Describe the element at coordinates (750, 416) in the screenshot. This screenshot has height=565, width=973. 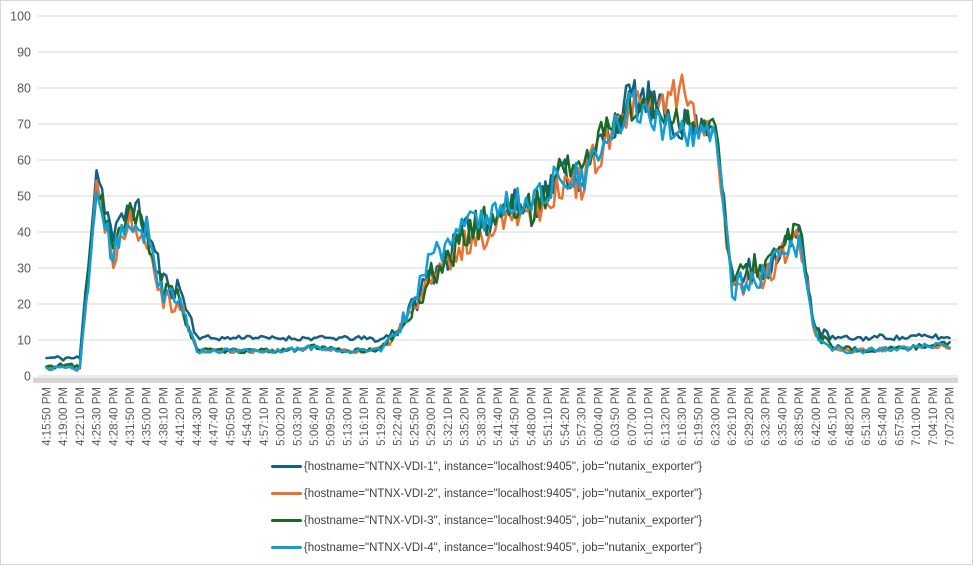
I see `x-axis-tick-label: 6:29:20 PM` at that location.